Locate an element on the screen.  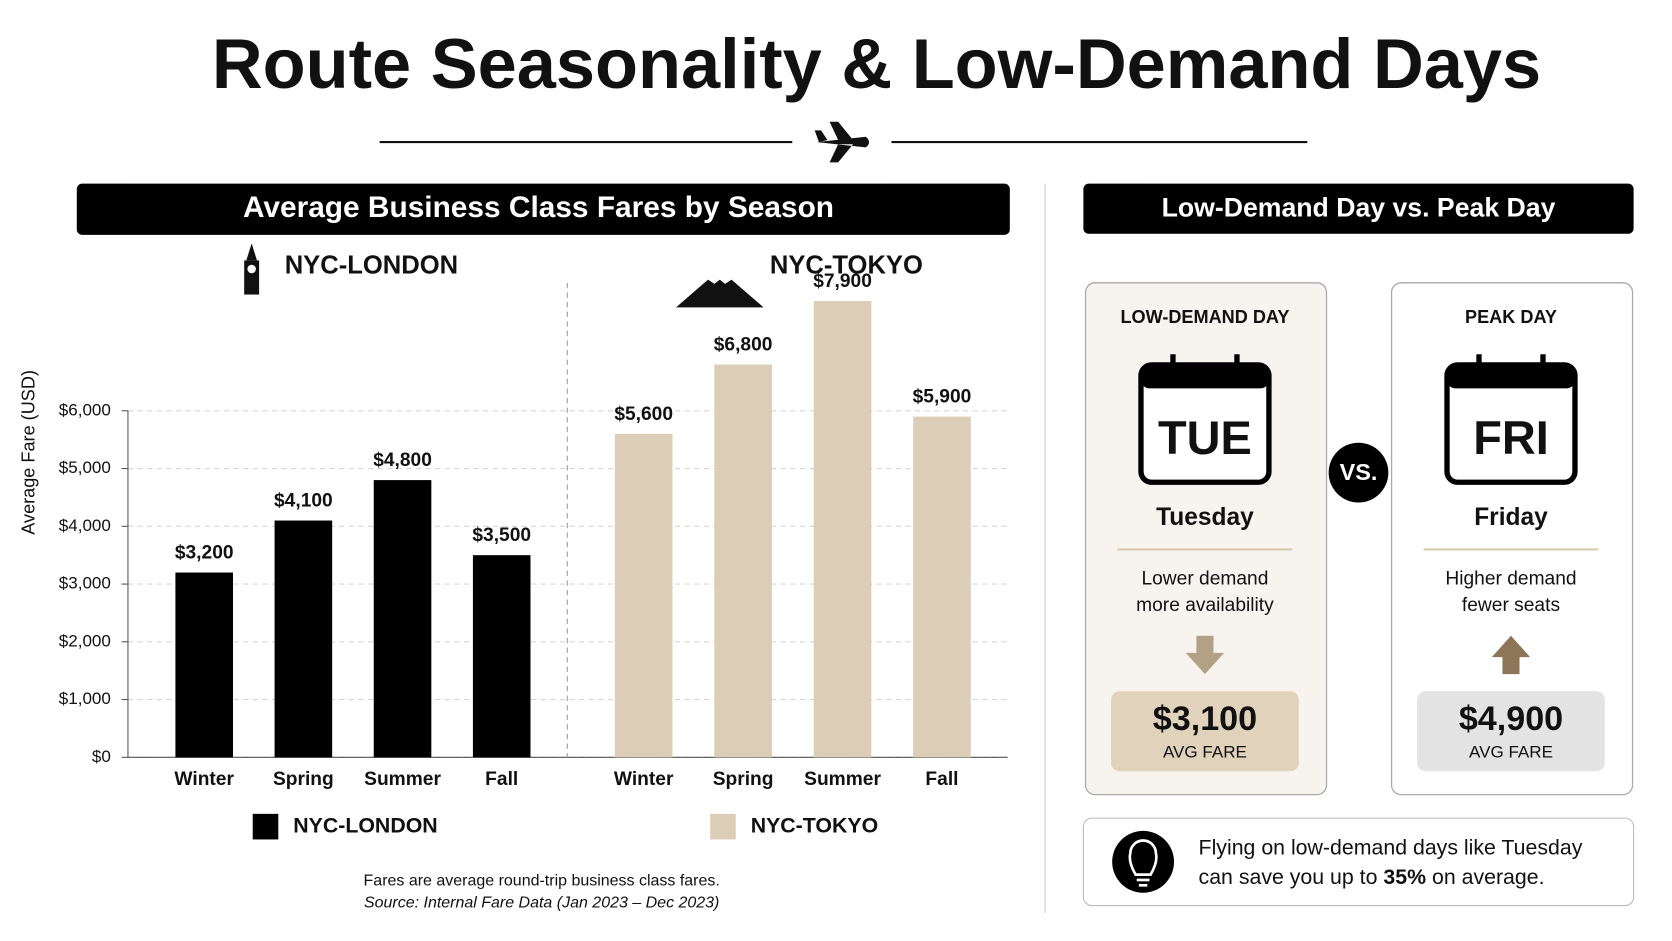
chart-header is located at coordinates (543, 209).